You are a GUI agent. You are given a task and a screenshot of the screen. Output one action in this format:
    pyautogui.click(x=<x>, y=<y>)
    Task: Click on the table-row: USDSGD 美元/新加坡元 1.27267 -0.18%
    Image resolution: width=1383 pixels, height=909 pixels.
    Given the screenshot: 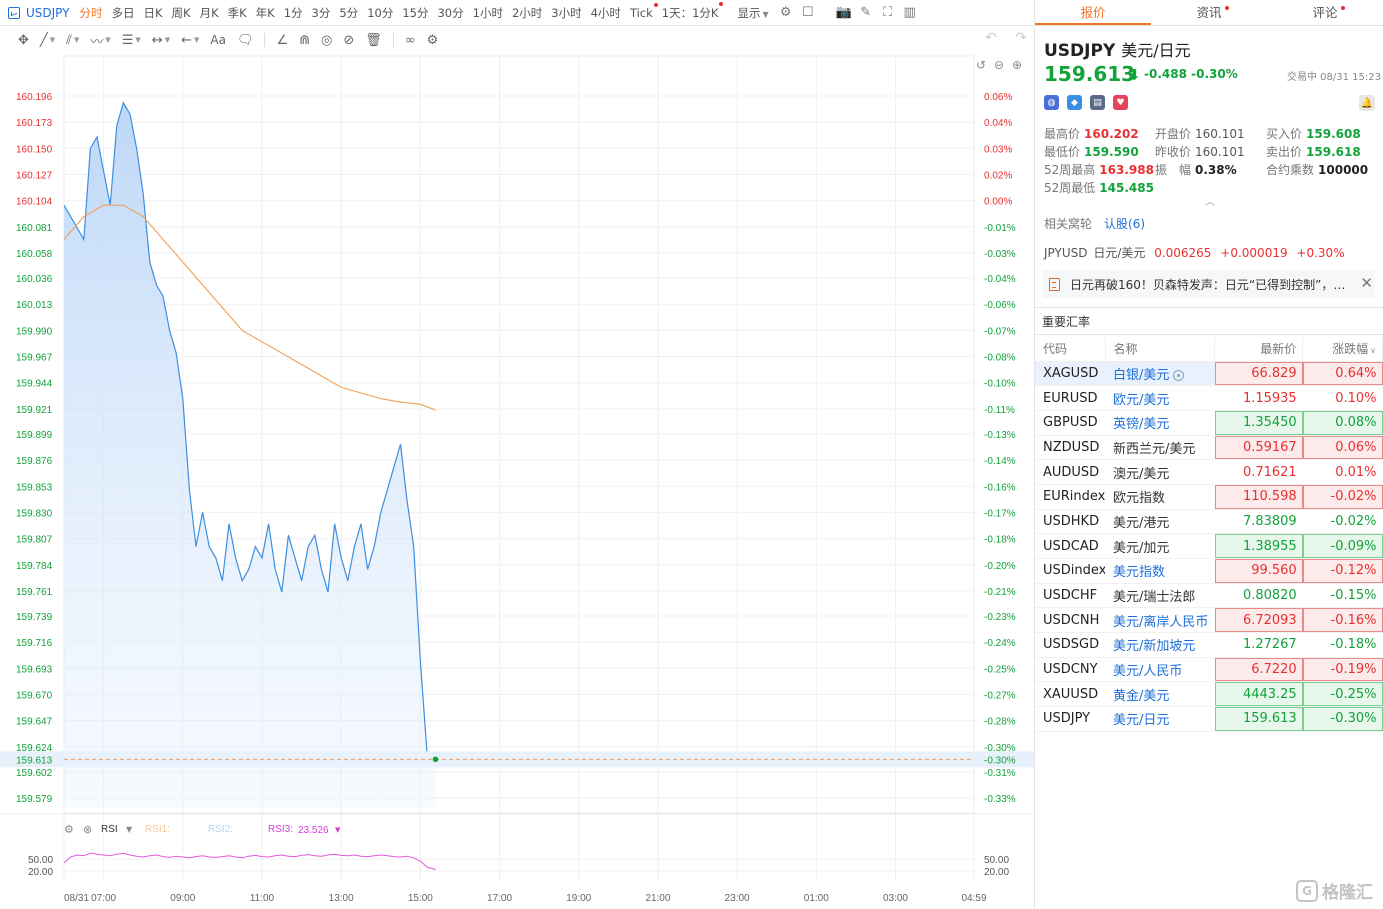 What is the action you would take?
    pyautogui.click(x=1209, y=645)
    